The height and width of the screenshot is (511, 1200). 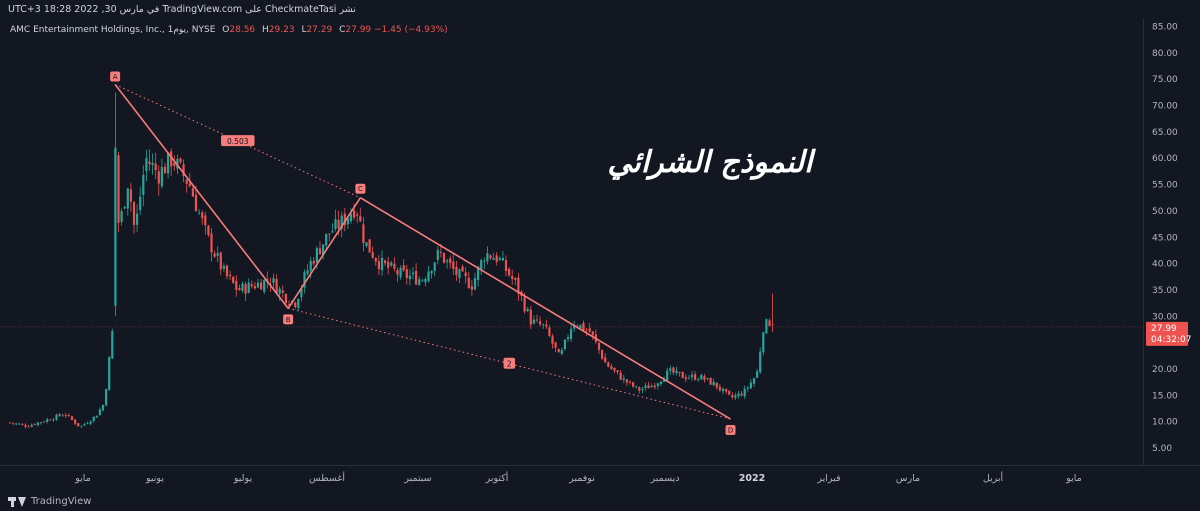 I want to click on price-tick-label: 30.00, so click(x=1165, y=317).